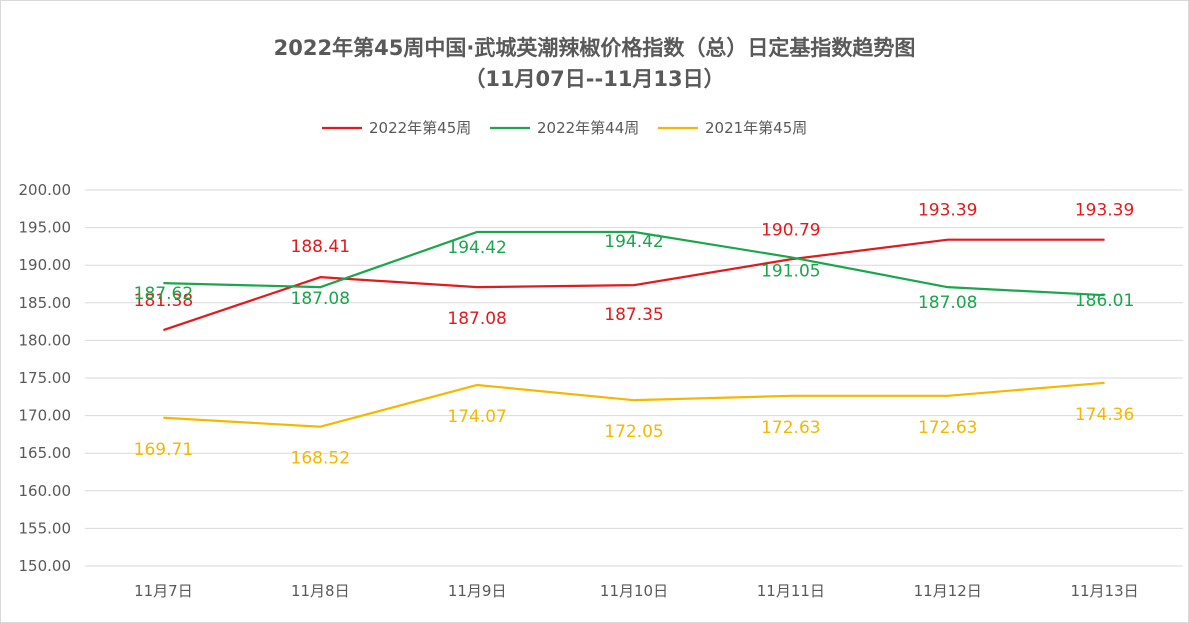  Describe the element at coordinates (320, 247) in the screenshot. I see `data-label: 188.41` at that location.